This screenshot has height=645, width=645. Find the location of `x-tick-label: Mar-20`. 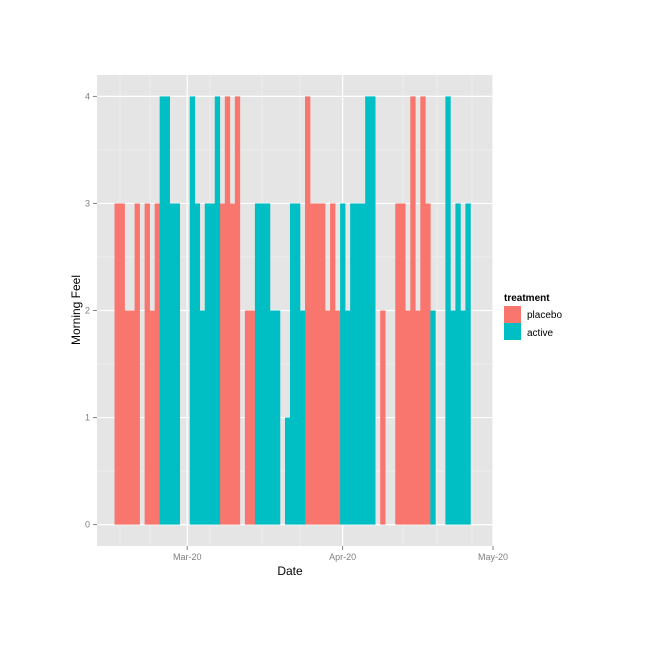

x-tick-label: Mar-20 is located at coordinates (187, 557).